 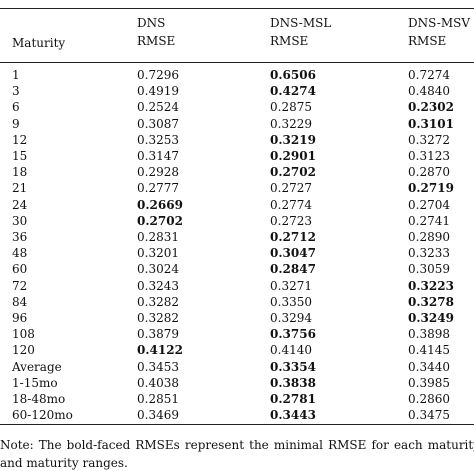 I want to click on rmse-cell: 0.3101, so click(x=431, y=123).